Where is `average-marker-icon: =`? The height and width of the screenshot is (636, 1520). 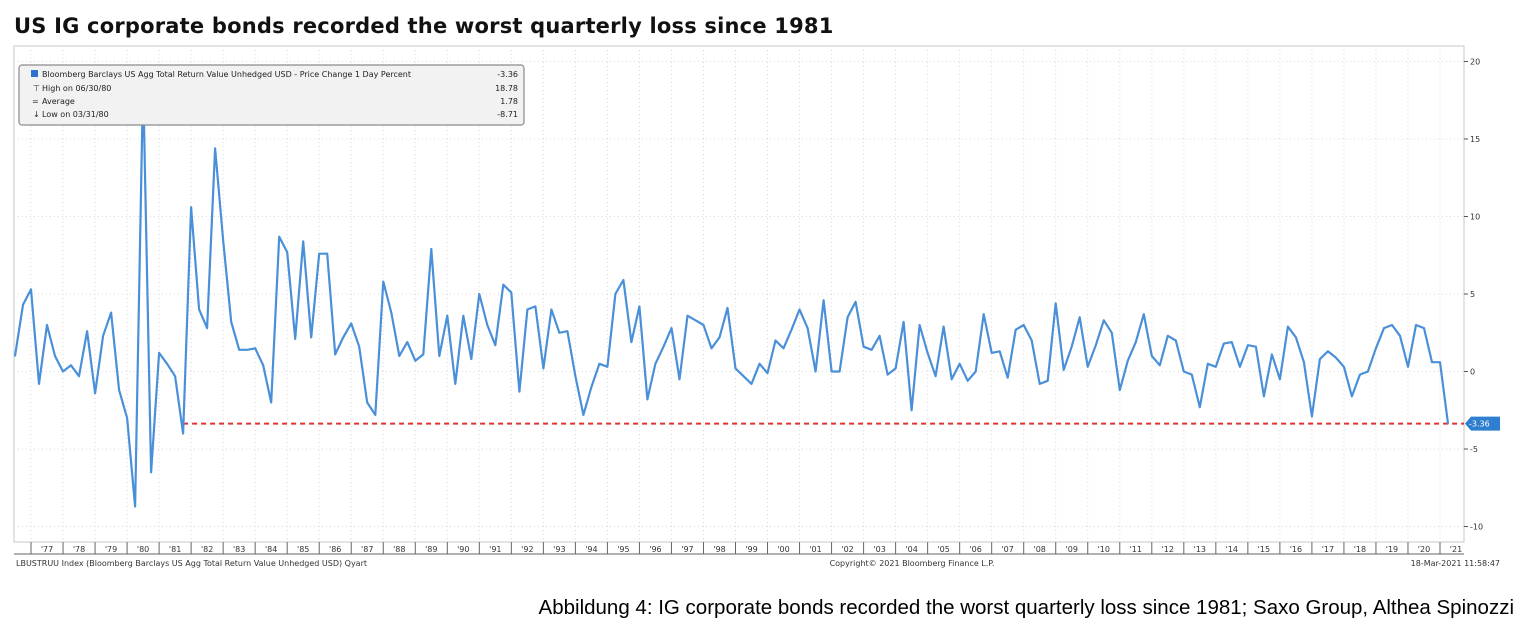
average-marker-icon: = is located at coordinates (35, 101).